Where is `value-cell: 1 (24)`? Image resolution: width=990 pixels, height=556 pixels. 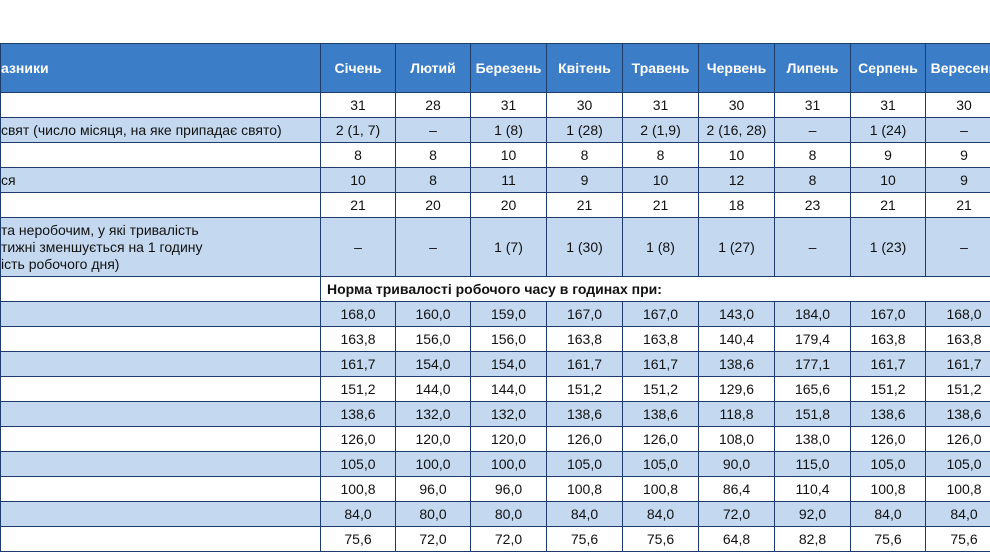 value-cell: 1 (24) is located at coordinates (888, 130).